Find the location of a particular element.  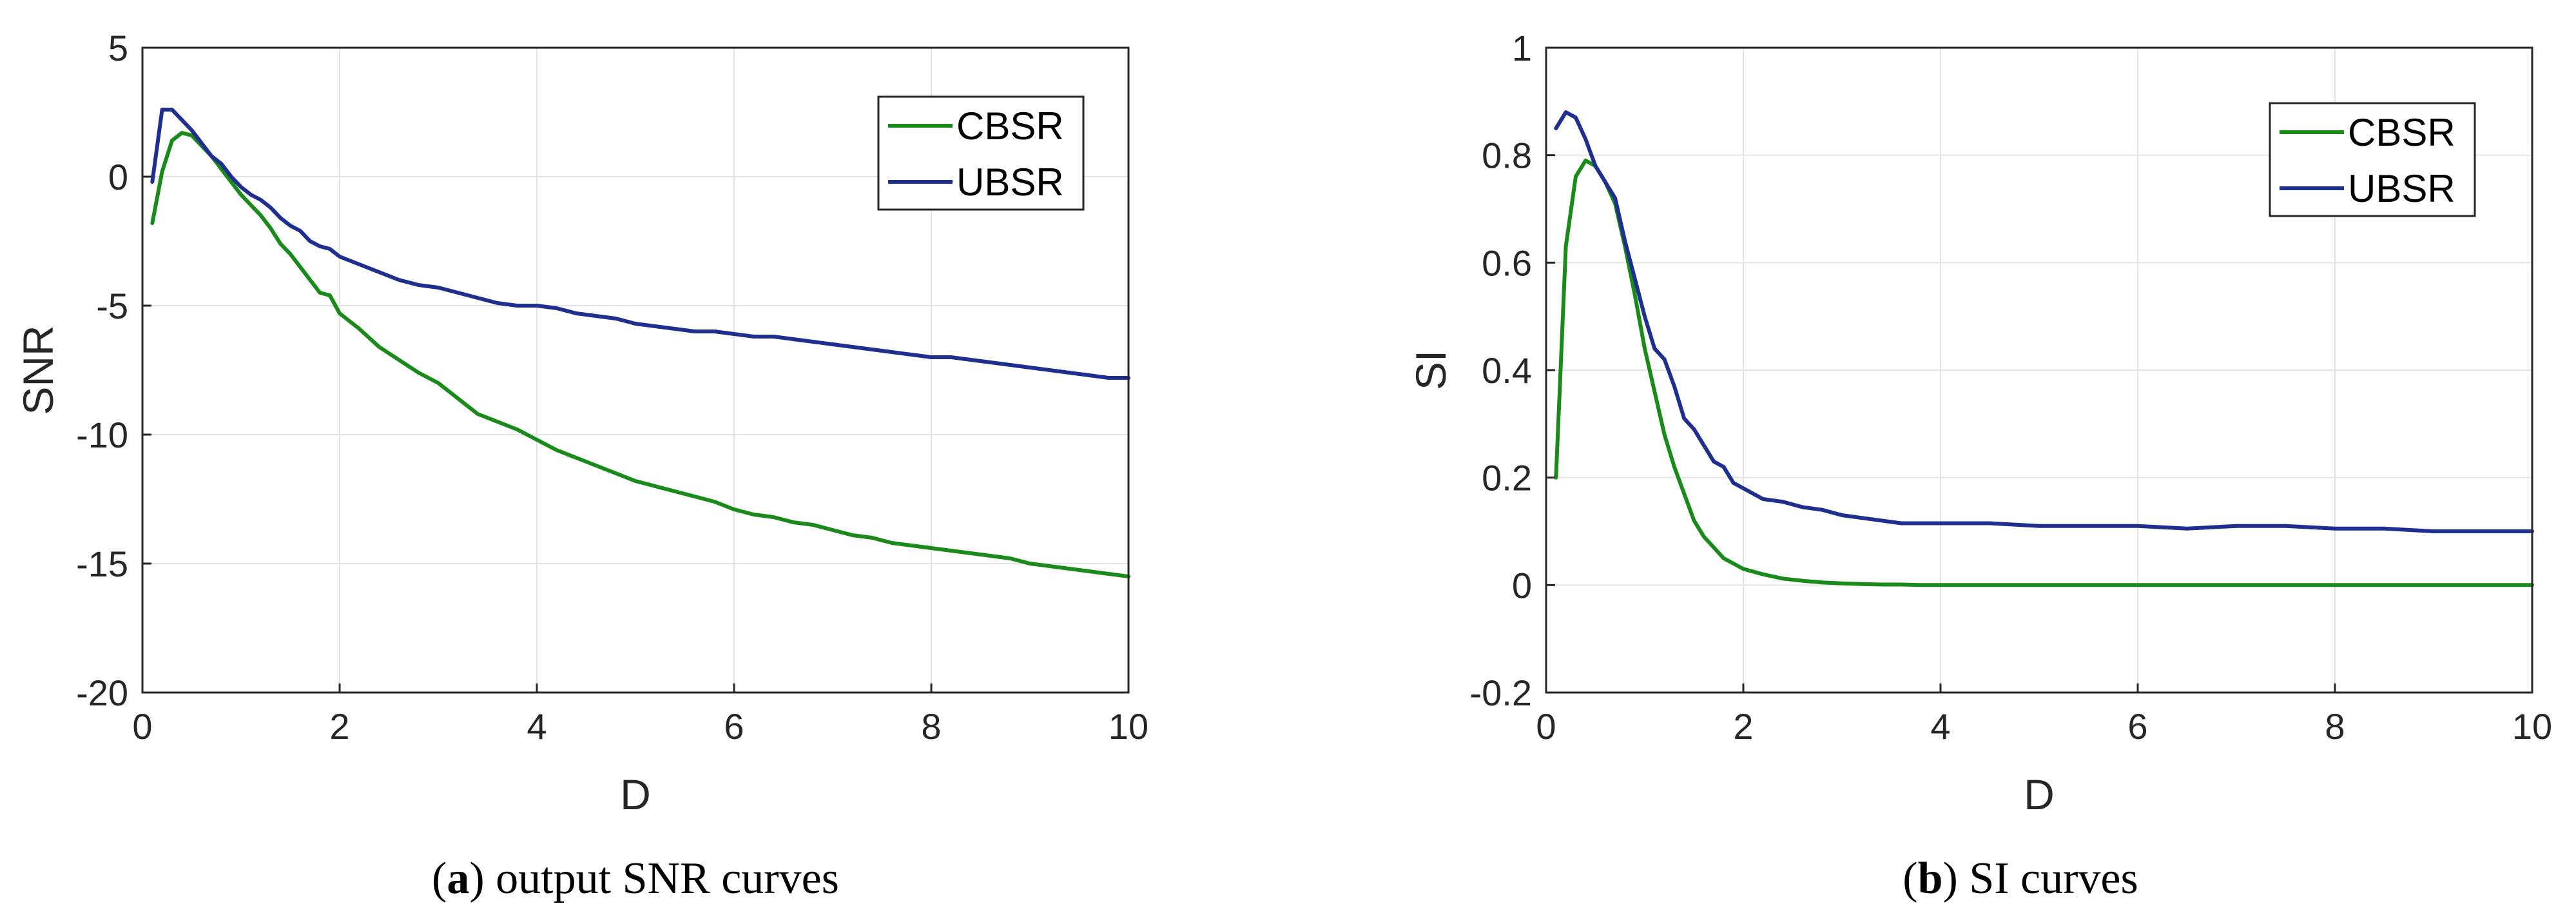

snr-x-tick-label: 2 is located at coordinates (339, 727).